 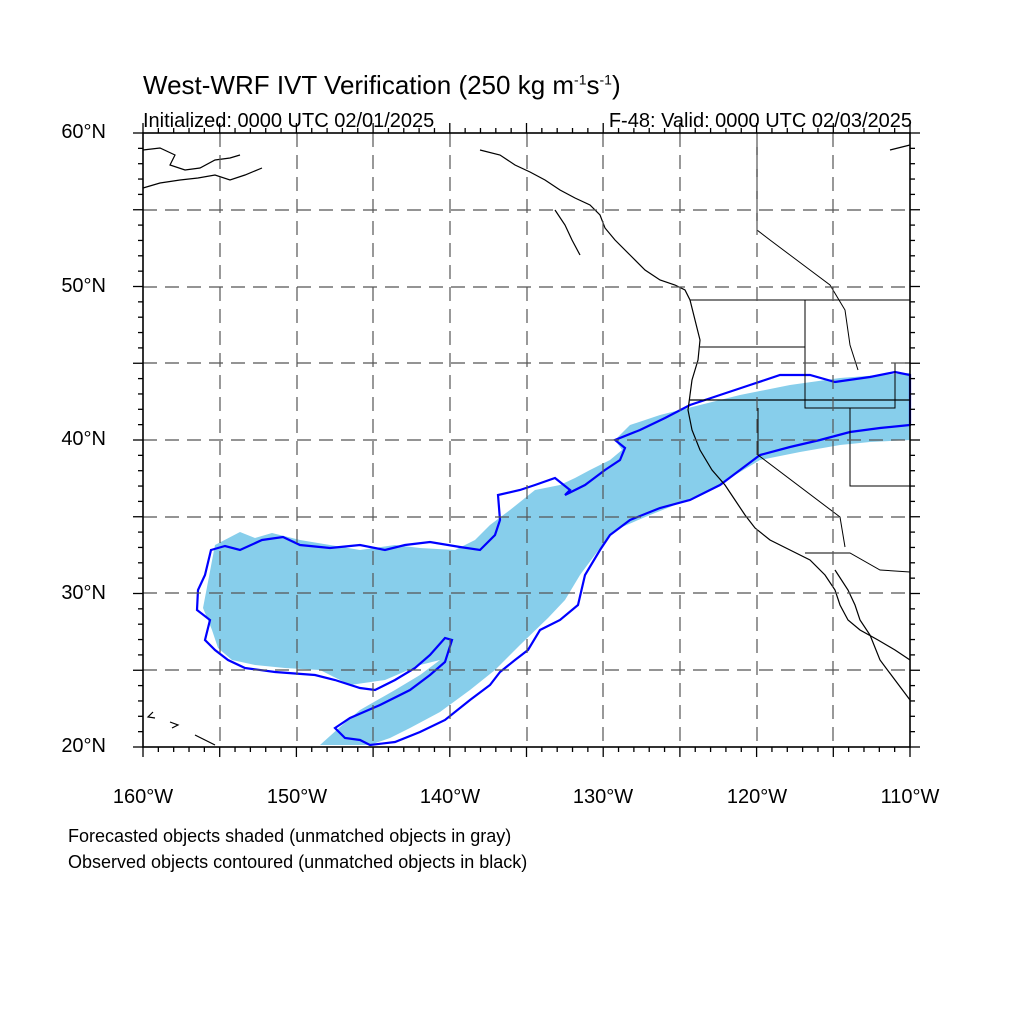 What do you see at coordinates (297, 797) in the screenshot?
I see `lon-label-150w: 150°W` at bounding box center [297, 797].